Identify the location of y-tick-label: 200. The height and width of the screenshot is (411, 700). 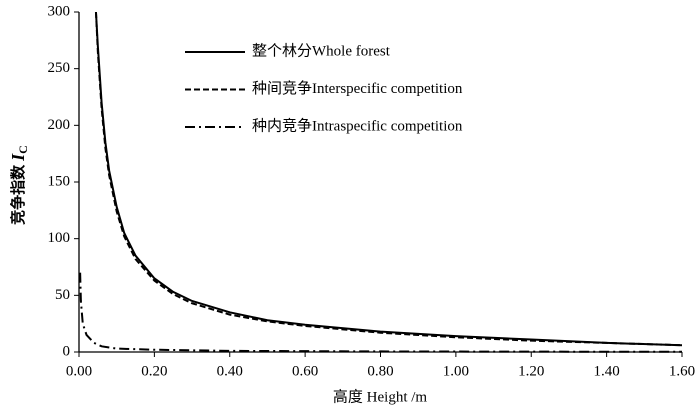
(59, 125).